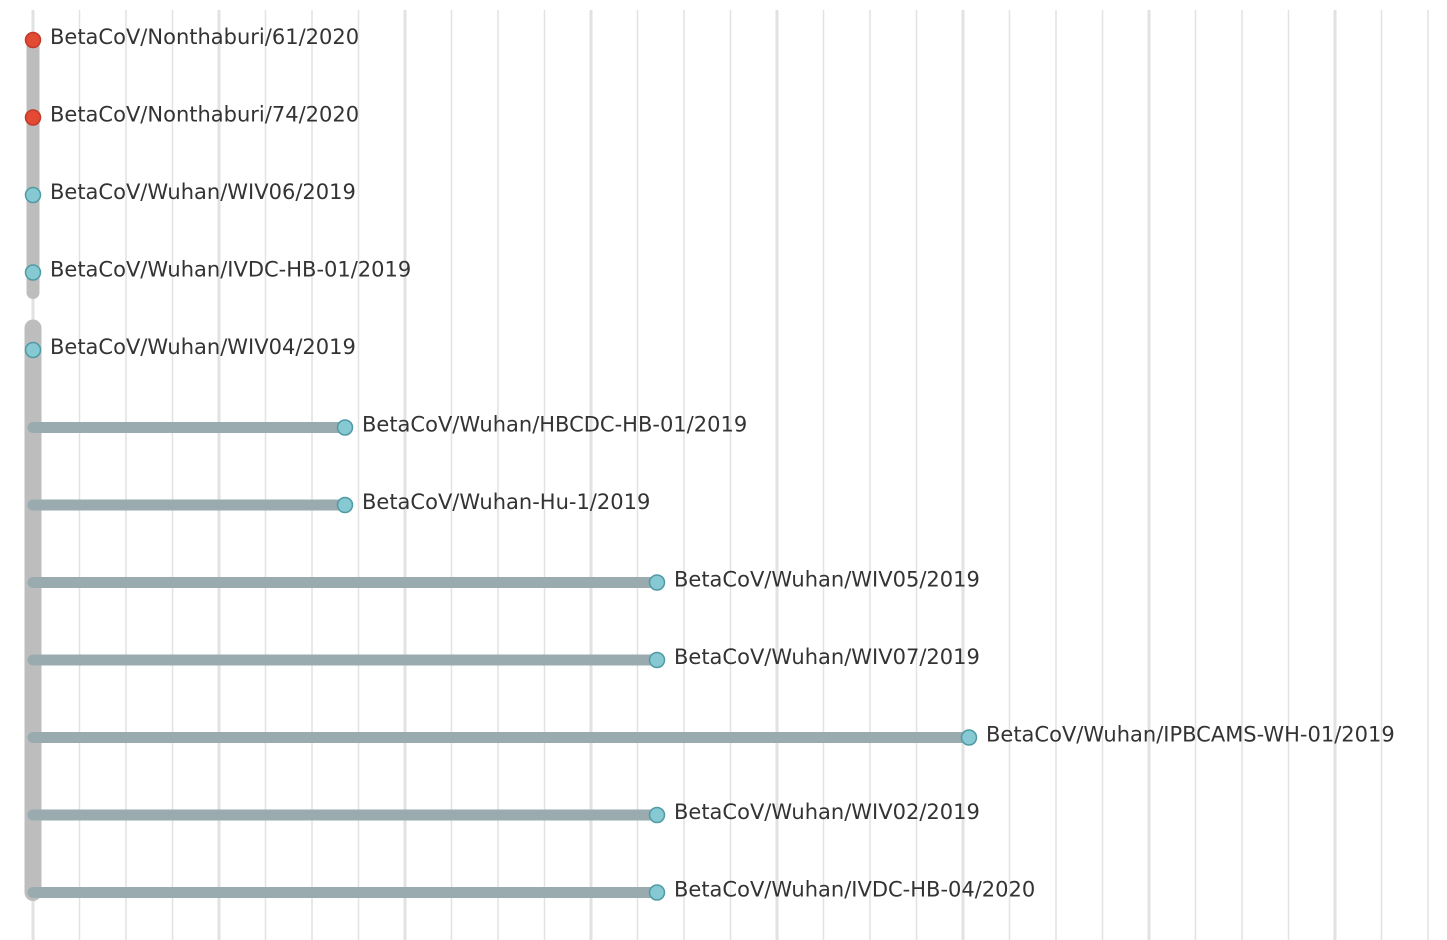 This screenshot has width=1447, height=940. I want to click on tip: BetaCoV/Wuhan/IPBCAMS-WH-01/2019, so click(1177, 735).